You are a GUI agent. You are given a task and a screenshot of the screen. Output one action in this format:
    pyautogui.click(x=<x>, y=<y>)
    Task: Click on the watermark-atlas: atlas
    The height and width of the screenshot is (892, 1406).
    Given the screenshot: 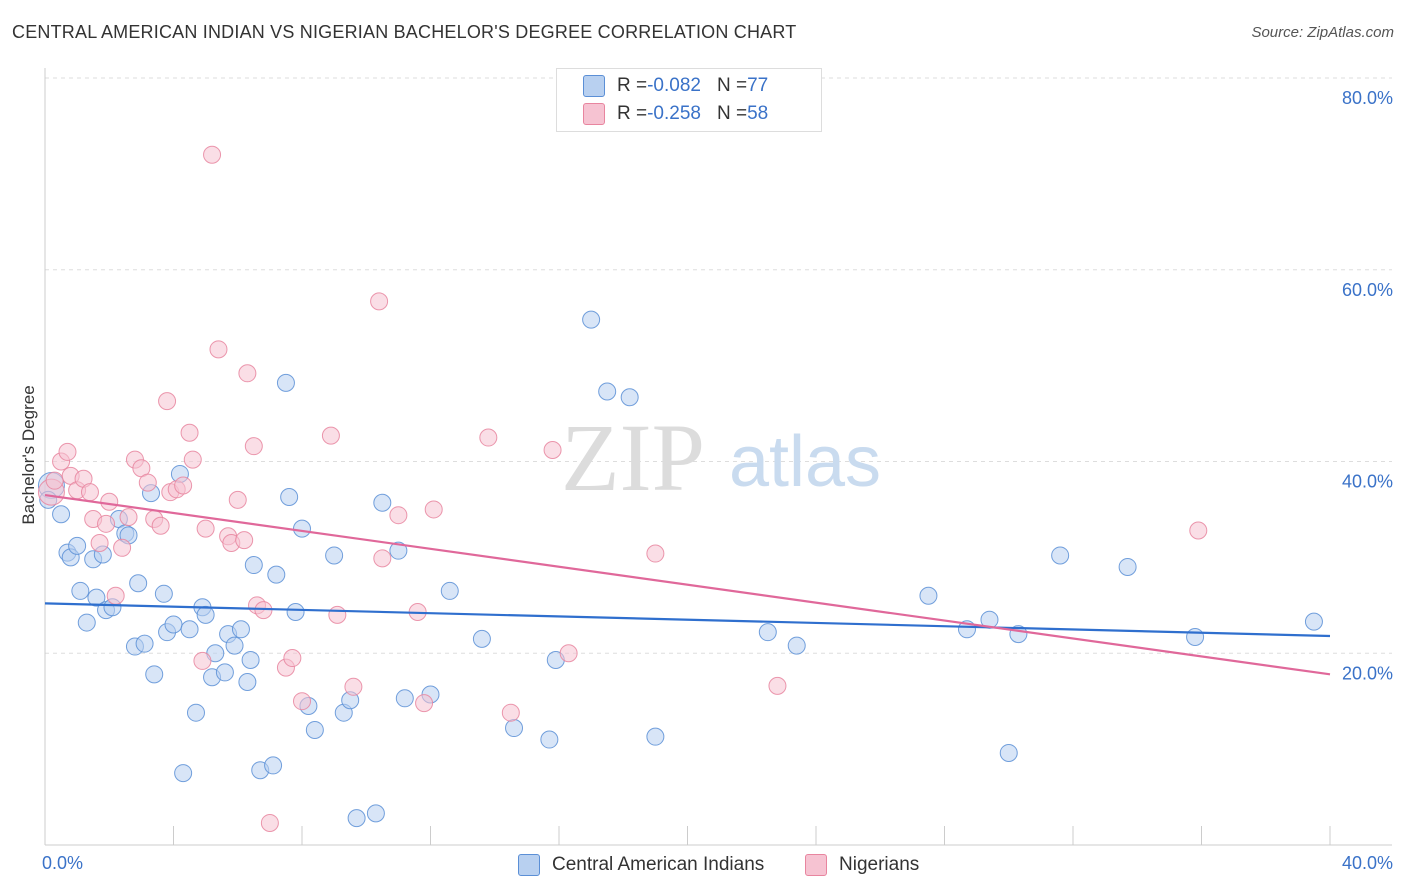 What is the action you would take?
    pyautogui.click(x=805, y=462)
    